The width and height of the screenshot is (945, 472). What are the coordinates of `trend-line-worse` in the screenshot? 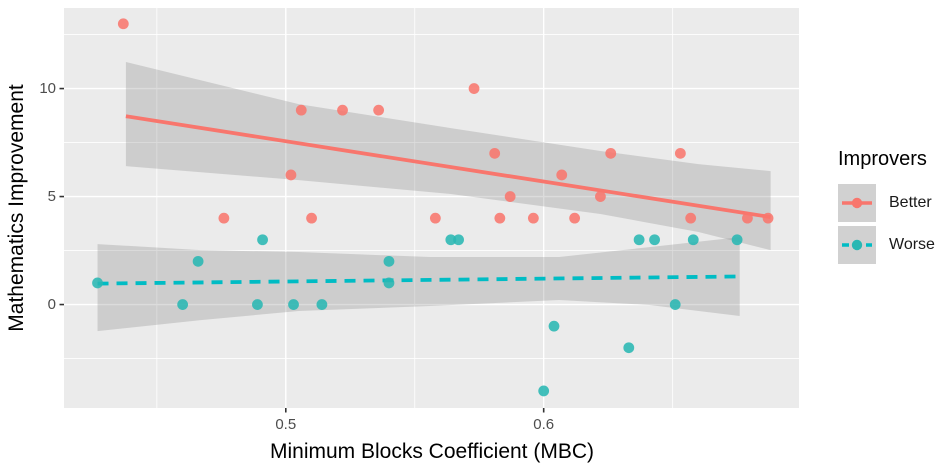 It's located at (418, 280).